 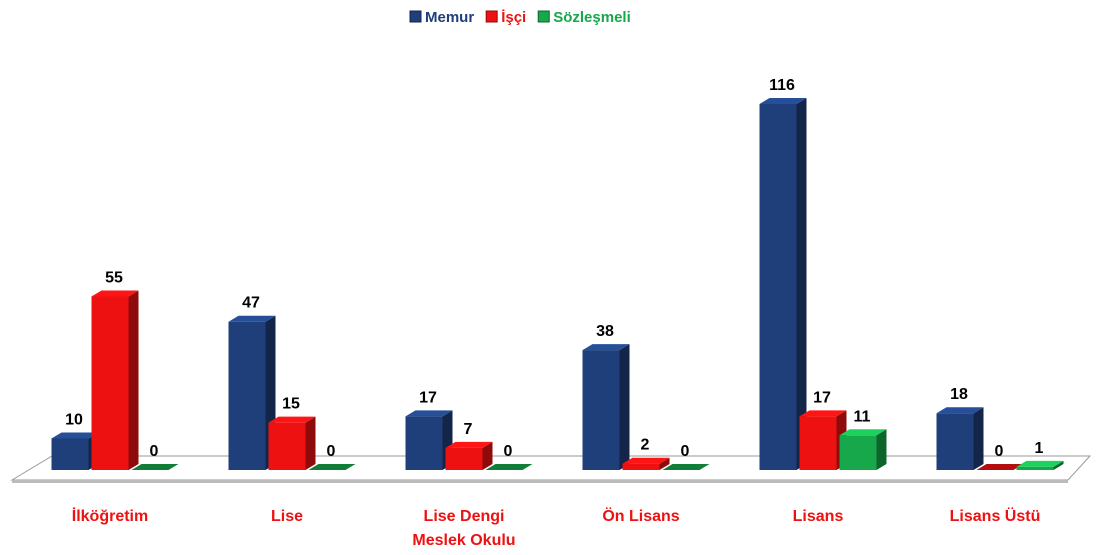 I want to click on floor, so click(x=551, y=468).